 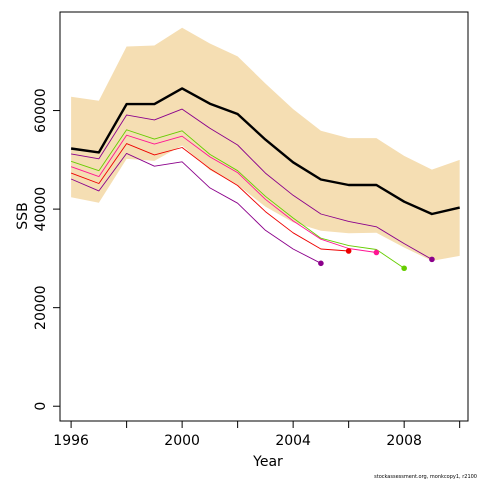 What do you see at coordinates (425, 477) in the screenshot?
I see `credit-text: stockassessment.org, monkcopy1, r2100` at bounding box center [425, 477].